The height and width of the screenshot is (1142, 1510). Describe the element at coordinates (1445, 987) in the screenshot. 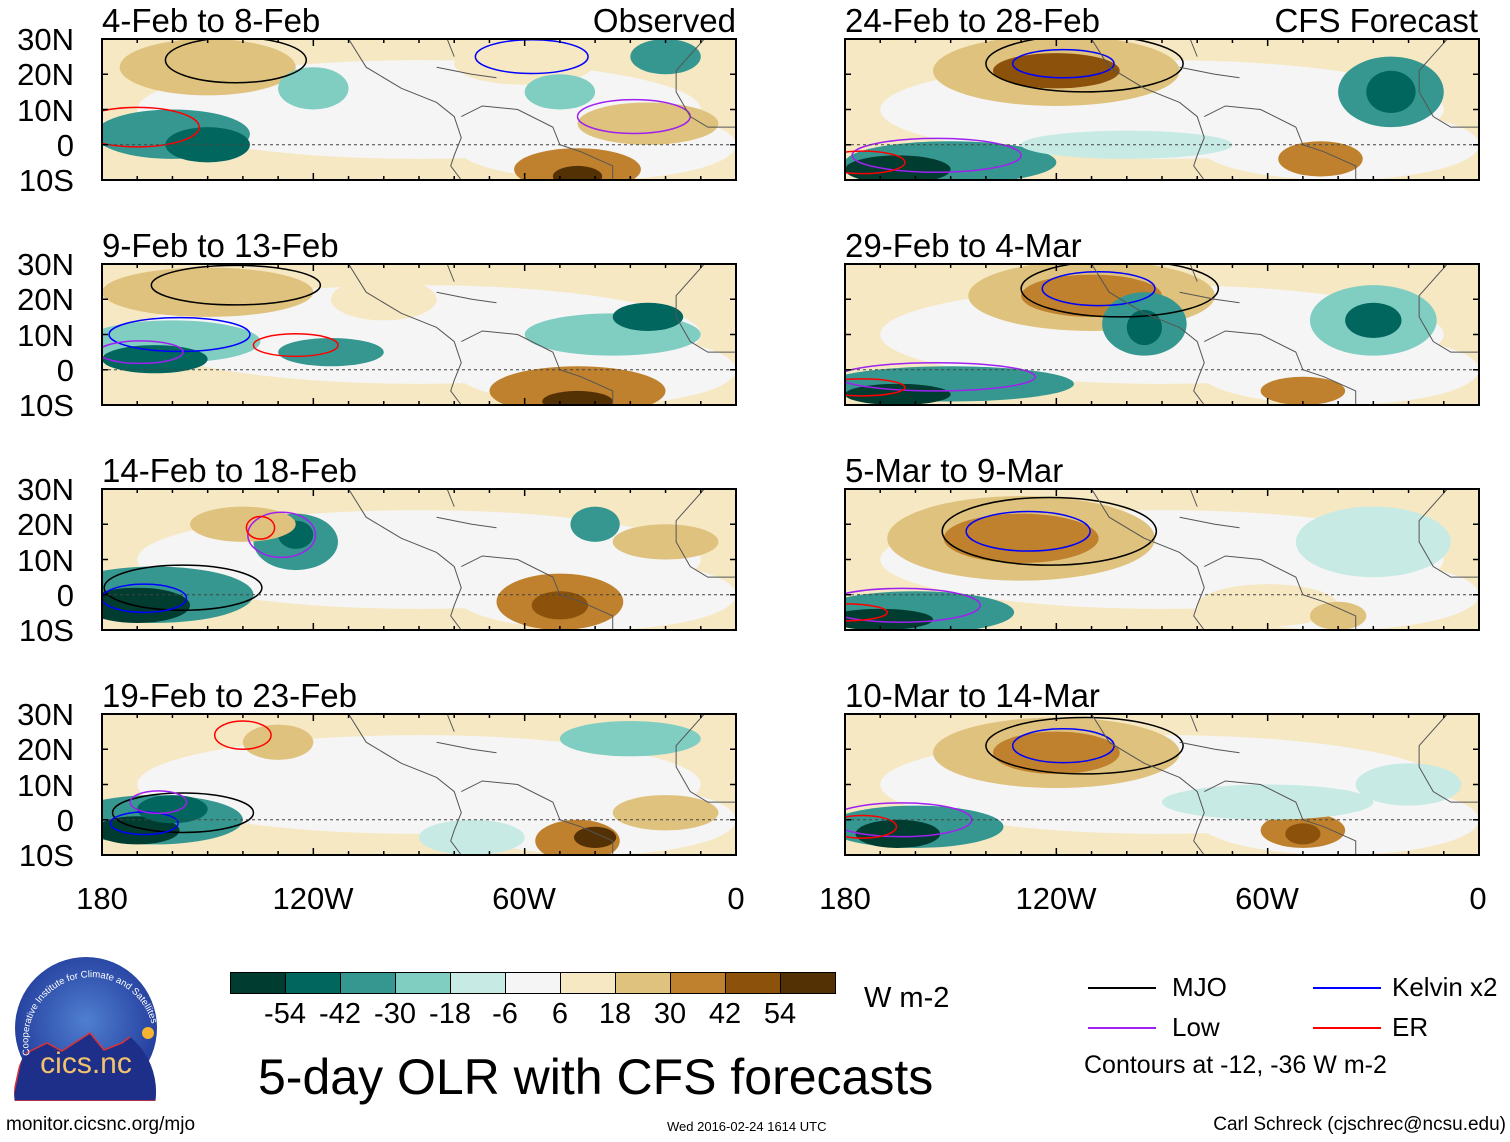

I see `legend-label: Kelvin x2` at that location.